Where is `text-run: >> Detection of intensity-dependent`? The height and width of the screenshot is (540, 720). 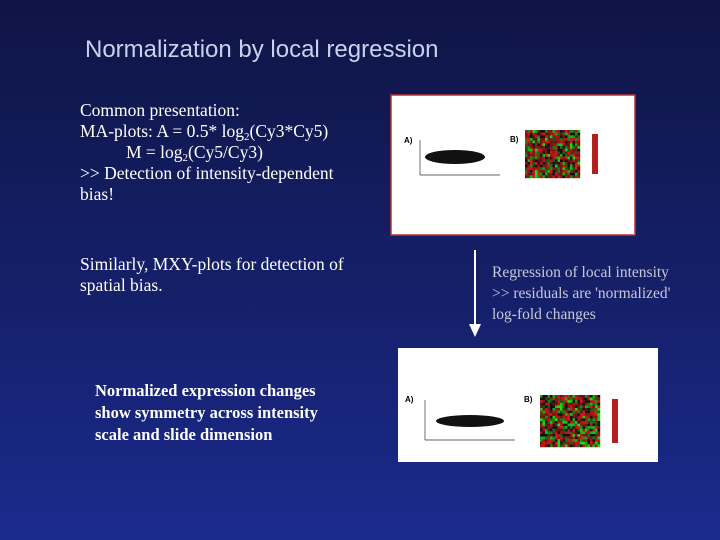
text-run: >> Detection of intensity-dependent is located at coordinates (207, 173).